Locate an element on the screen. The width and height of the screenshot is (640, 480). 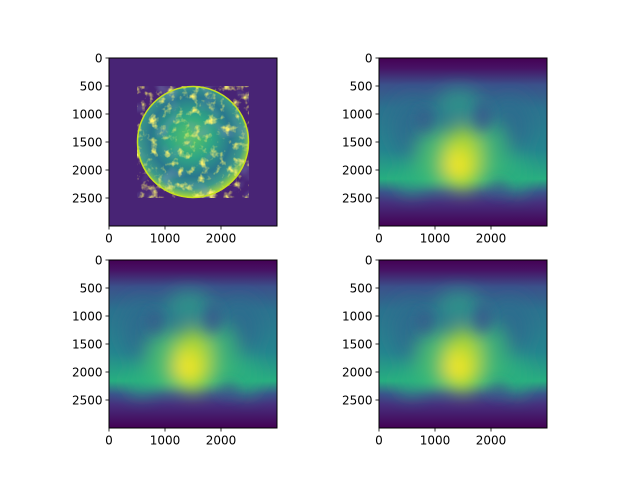
subplot-original-moon: 0 1000 2000 0 500 1000 1500 2000 2500 is located at coordinates (175, 148).